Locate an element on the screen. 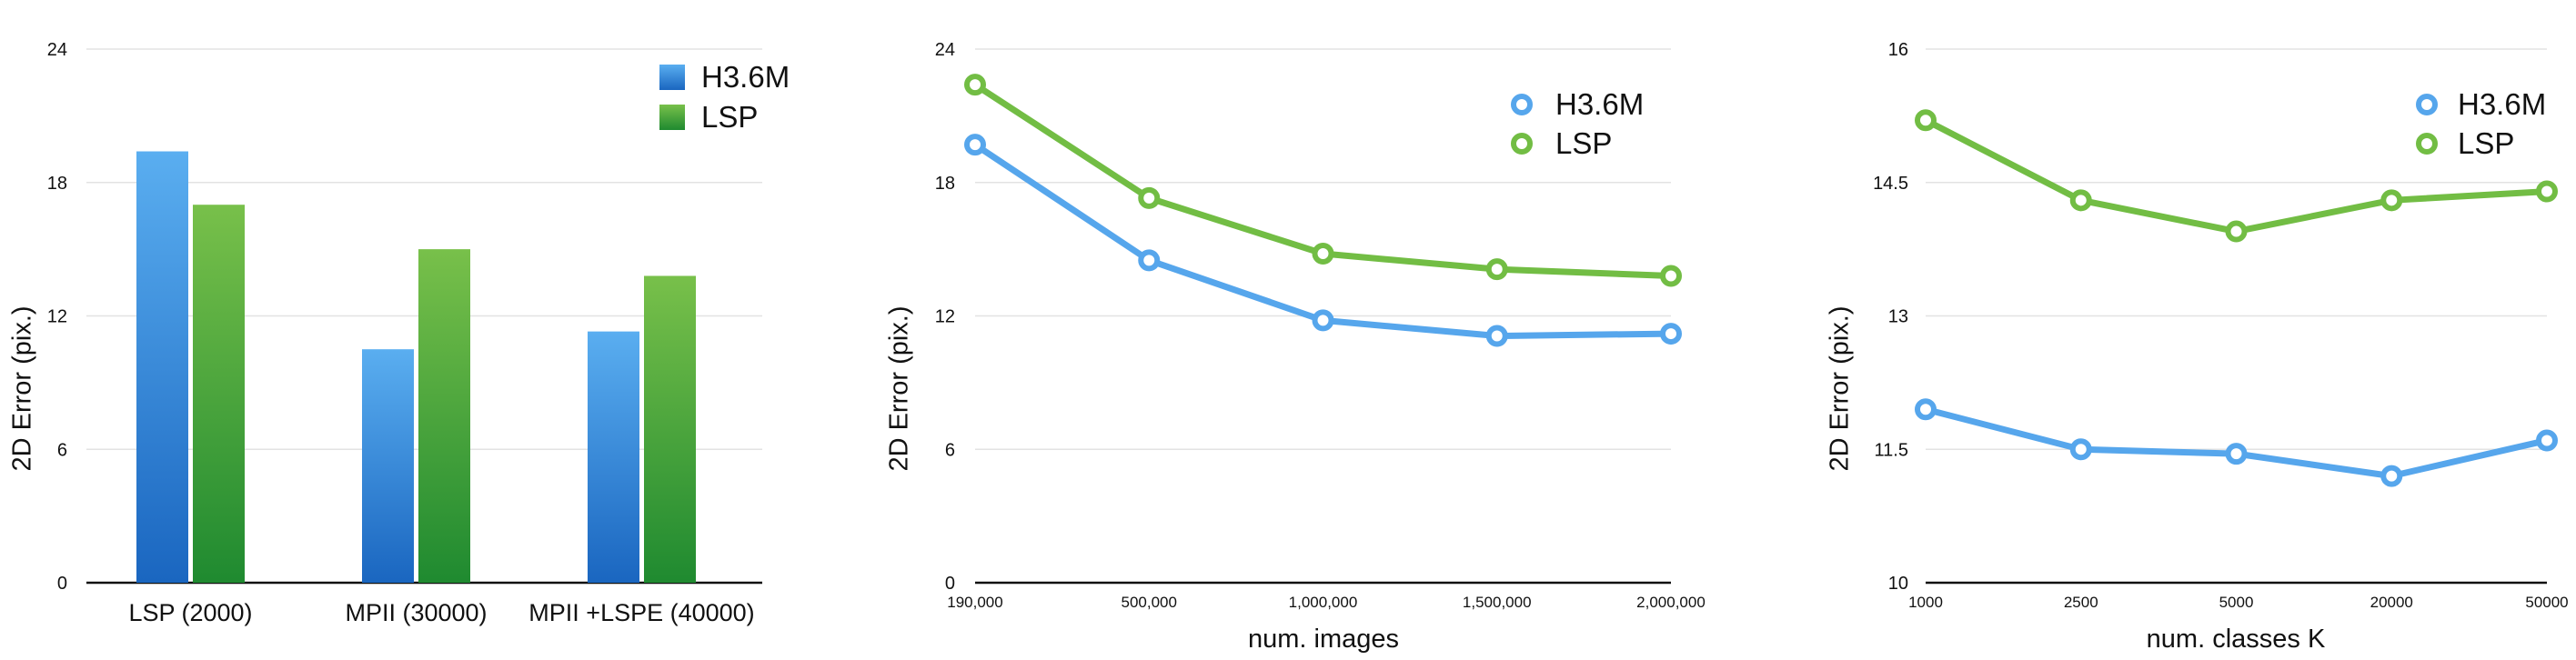 This screenshot has height=660, width=2576. x-tick-label: 1,000,000 is located at coordinates (1323, 602).